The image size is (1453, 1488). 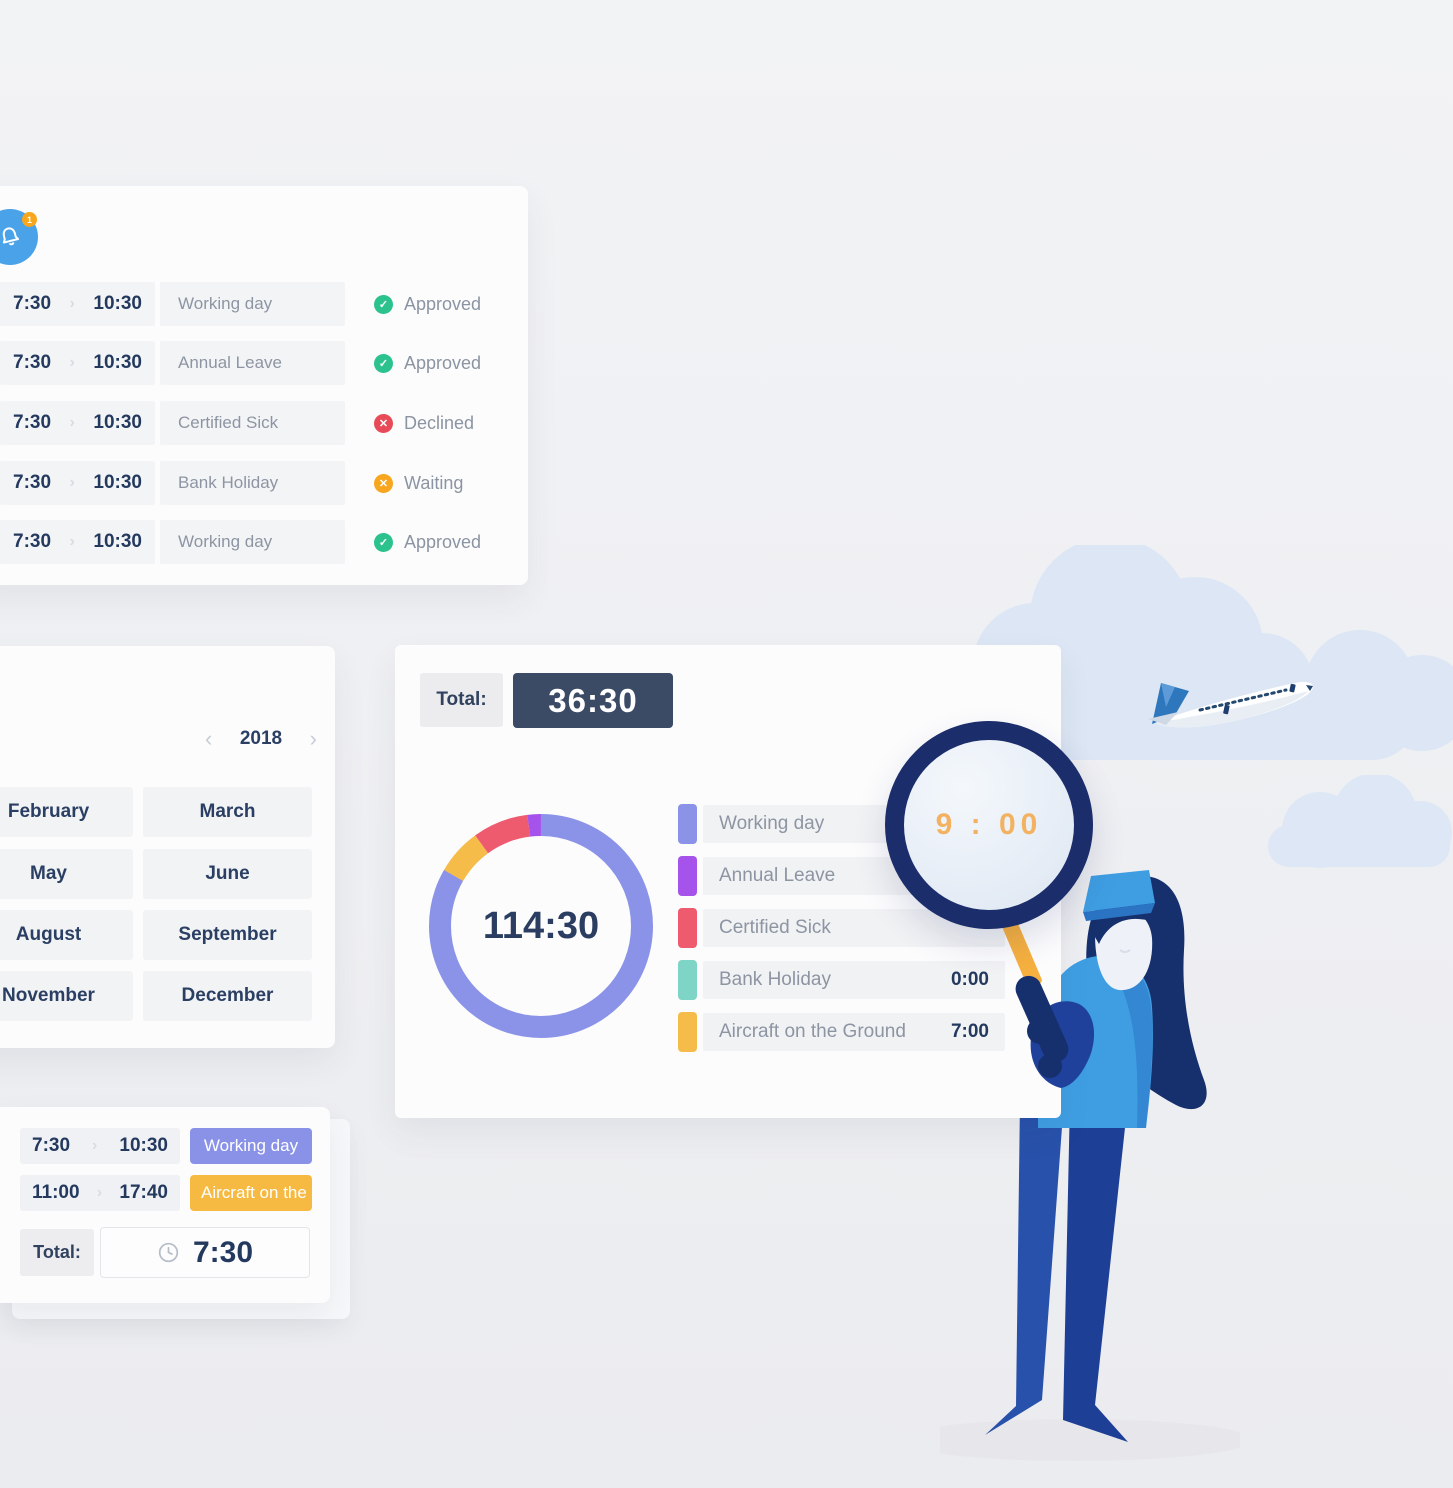 I want to click on approval-row: 7:30 › 10:30 Certified Sick ✕ Declined, so click(x=264, y=423).